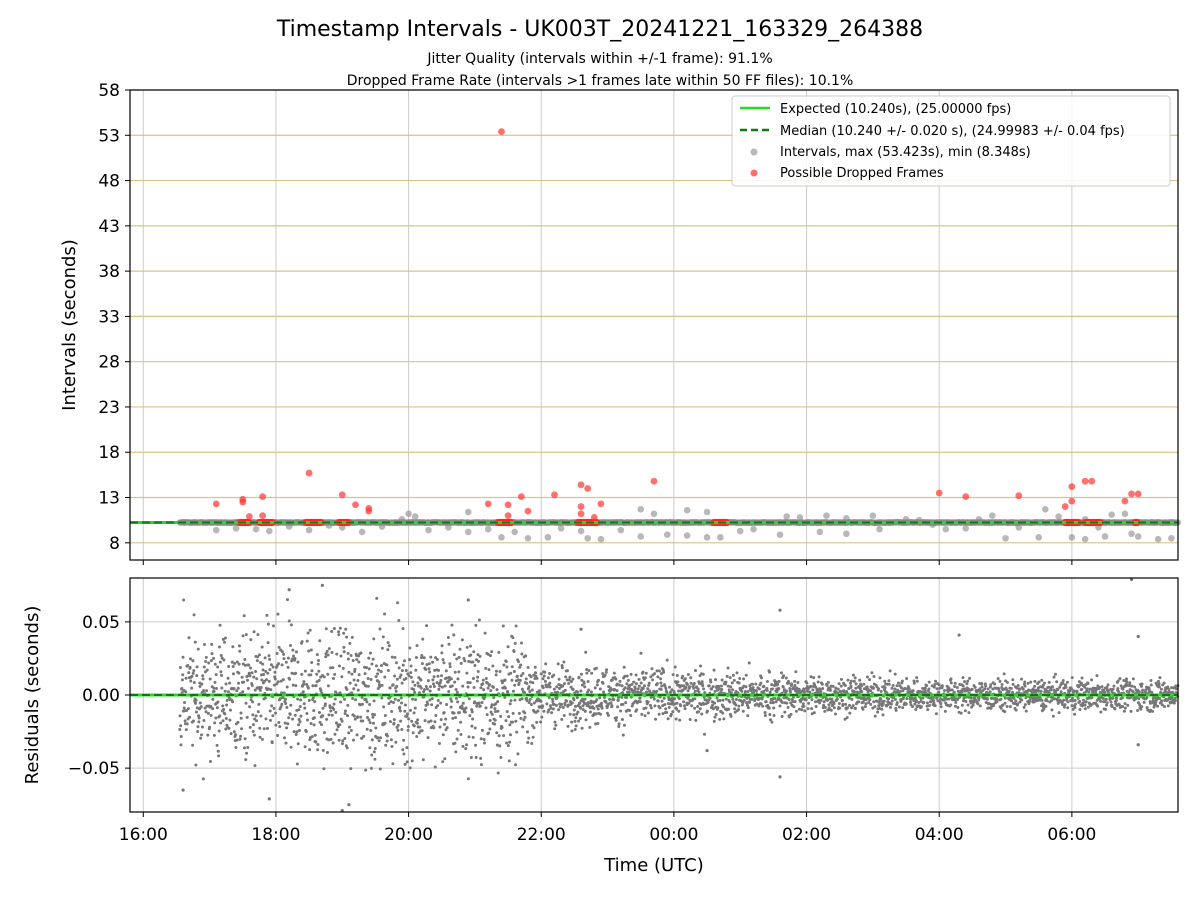  I want to click on time-x-tick-label: 22:00, so click(541, 835).